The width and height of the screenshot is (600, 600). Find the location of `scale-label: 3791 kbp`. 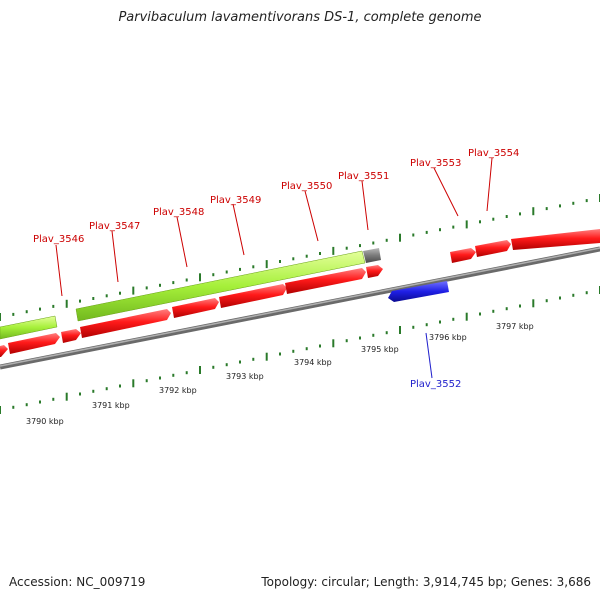

scale-label: 3791 kbp is located at coordinates (111, 405).